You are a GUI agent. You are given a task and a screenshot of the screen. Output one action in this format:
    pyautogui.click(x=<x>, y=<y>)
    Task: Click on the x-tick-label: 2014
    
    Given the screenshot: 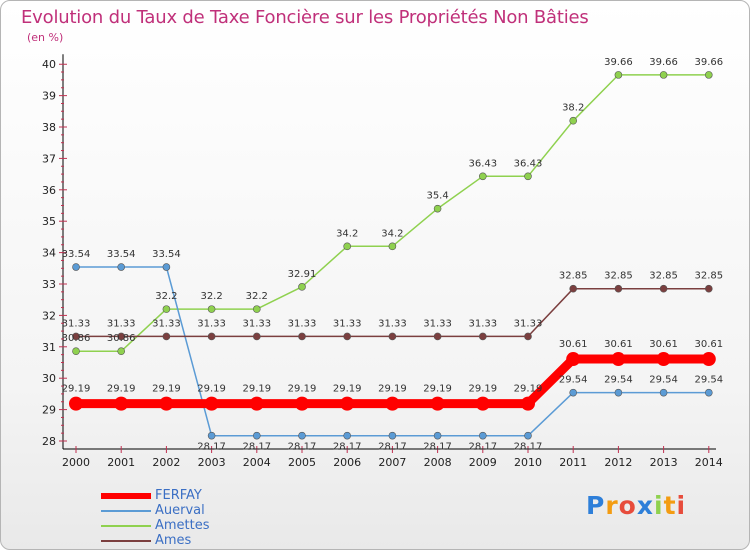 What is the action you would take?
    pyautogui.click(x=709, y=462)
    